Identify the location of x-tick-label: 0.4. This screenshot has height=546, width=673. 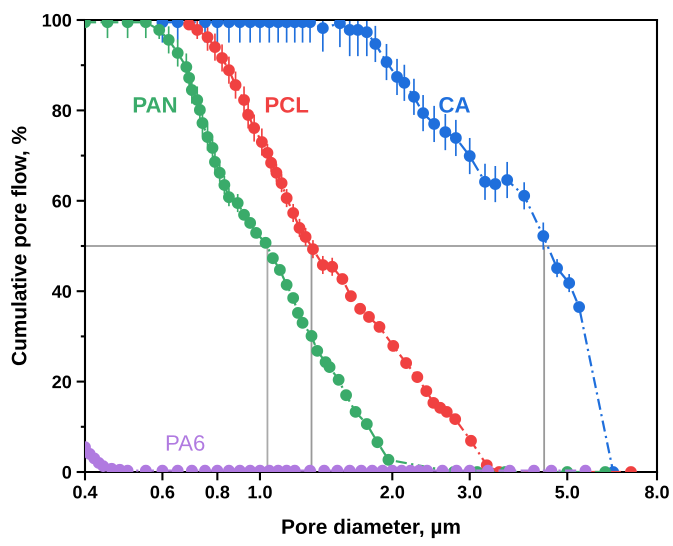
(85, 492).